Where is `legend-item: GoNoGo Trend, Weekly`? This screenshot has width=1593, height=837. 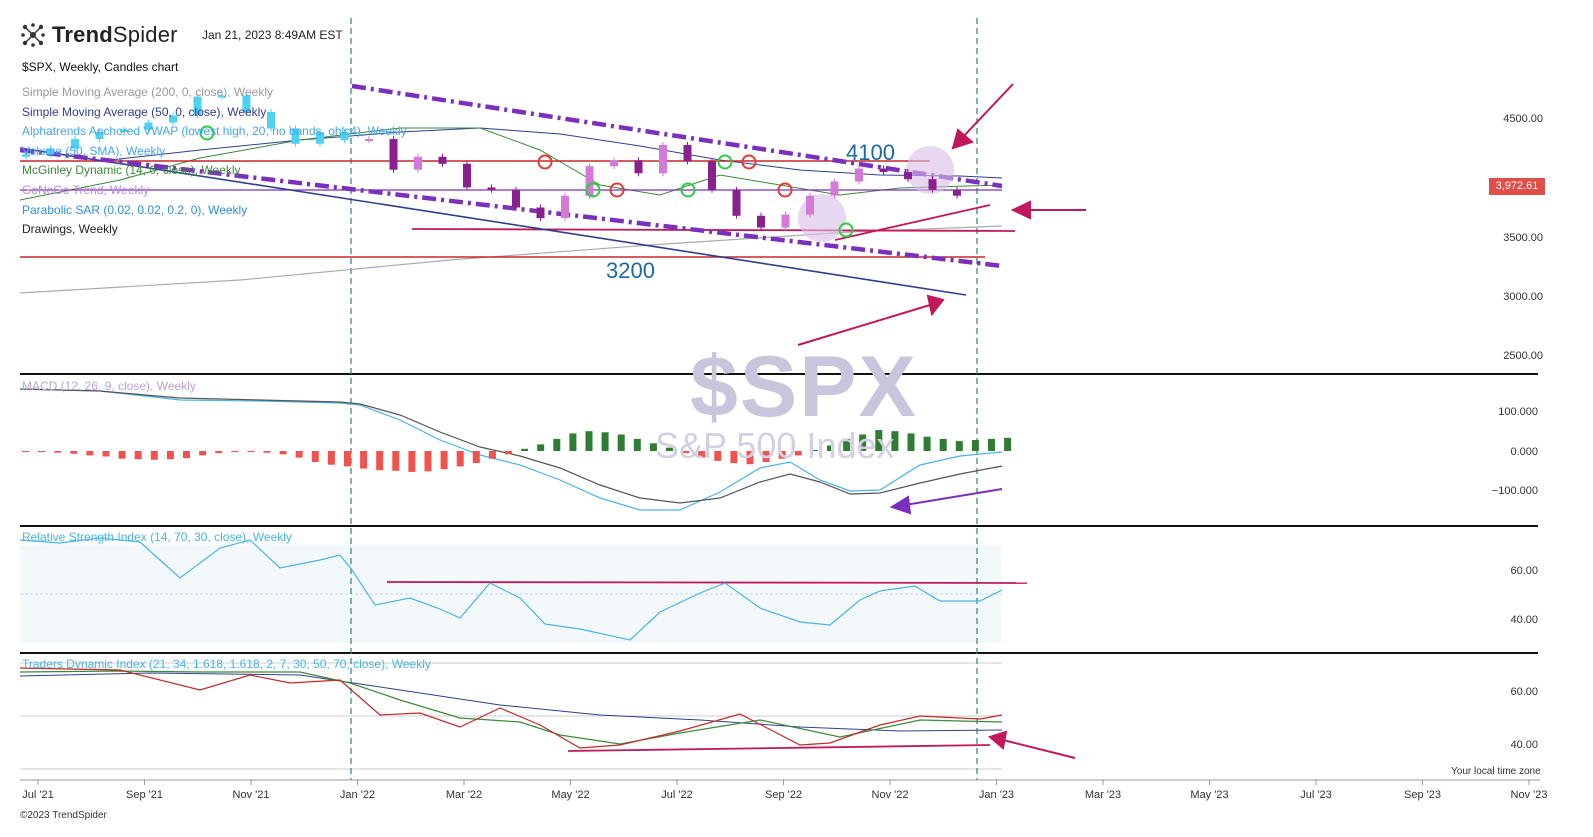
legend-item: GoNoGo Trend, Weekly is located at coordinates (86, 190).